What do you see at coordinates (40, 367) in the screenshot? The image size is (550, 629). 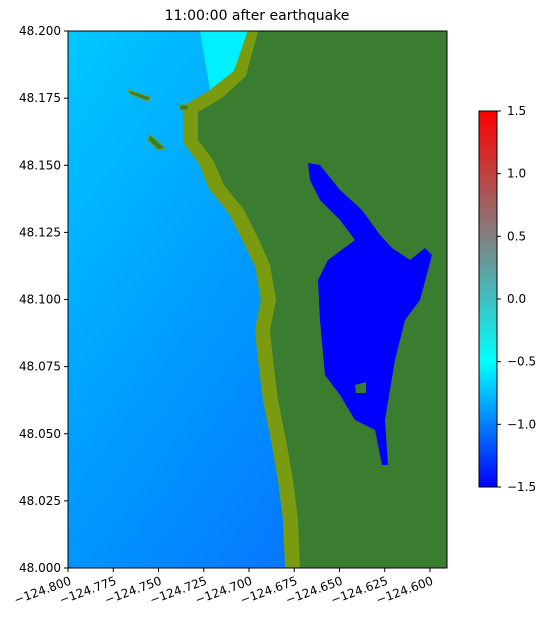 I see `y-tick-label: 48.075` at bounding box center [40, 367].